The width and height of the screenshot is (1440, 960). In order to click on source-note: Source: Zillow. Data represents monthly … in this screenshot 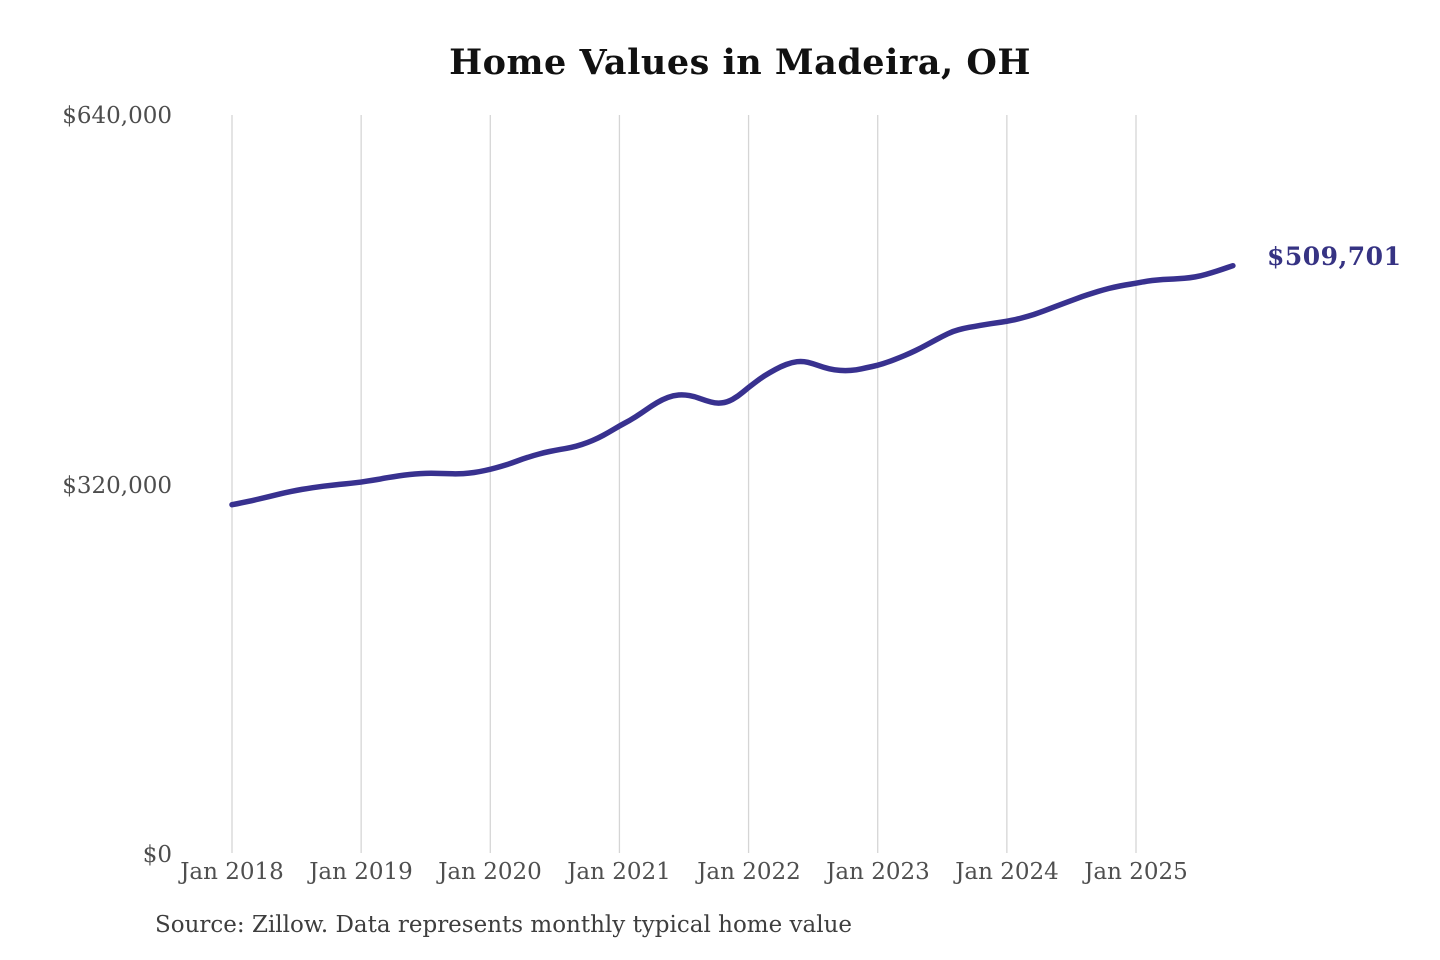, I will do `click(504, 925)`.